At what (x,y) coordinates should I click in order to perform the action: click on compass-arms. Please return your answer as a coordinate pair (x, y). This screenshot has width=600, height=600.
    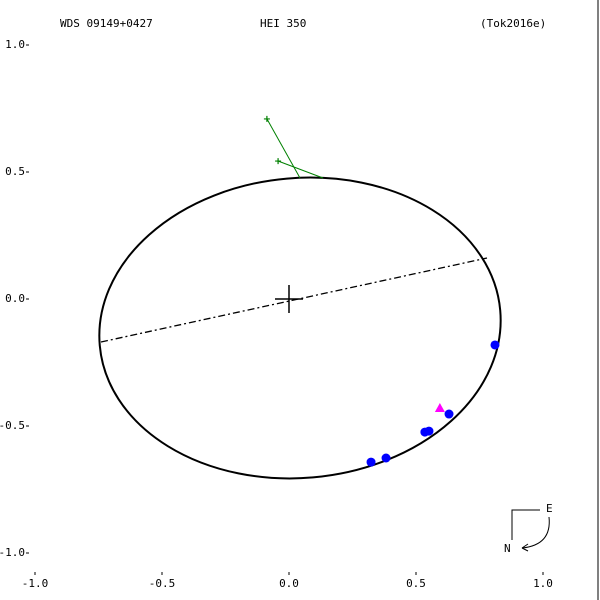
    Looking at the image, I should click on (525, 524).